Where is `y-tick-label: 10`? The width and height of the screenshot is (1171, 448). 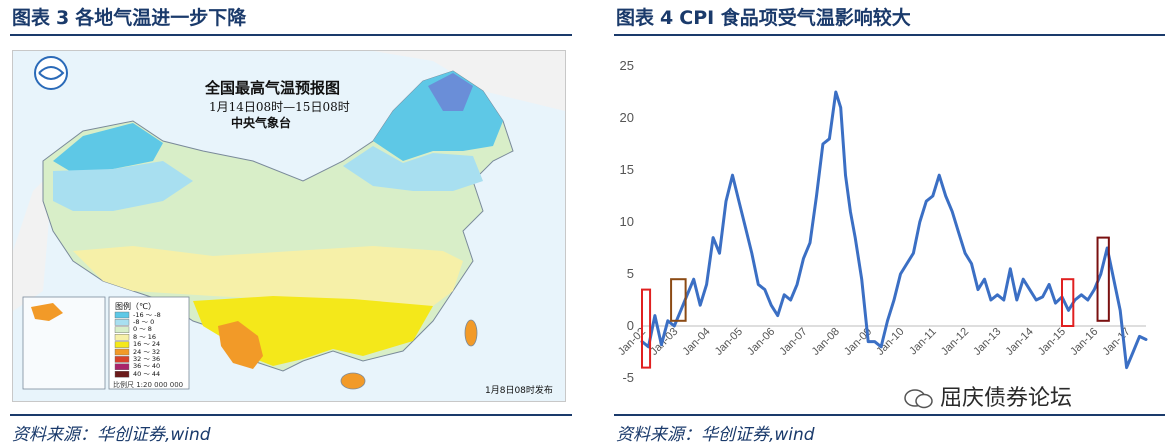
y-tick-label: 10 is located at coordinates (627, 221).